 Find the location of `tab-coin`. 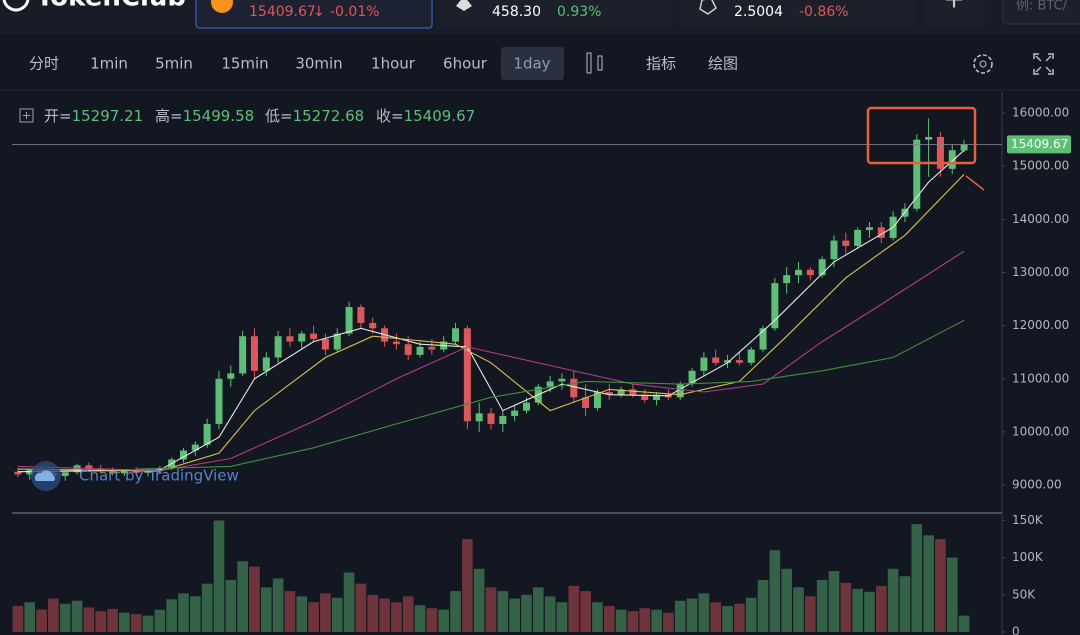

tab-coin is located at coordinates (798, 14).